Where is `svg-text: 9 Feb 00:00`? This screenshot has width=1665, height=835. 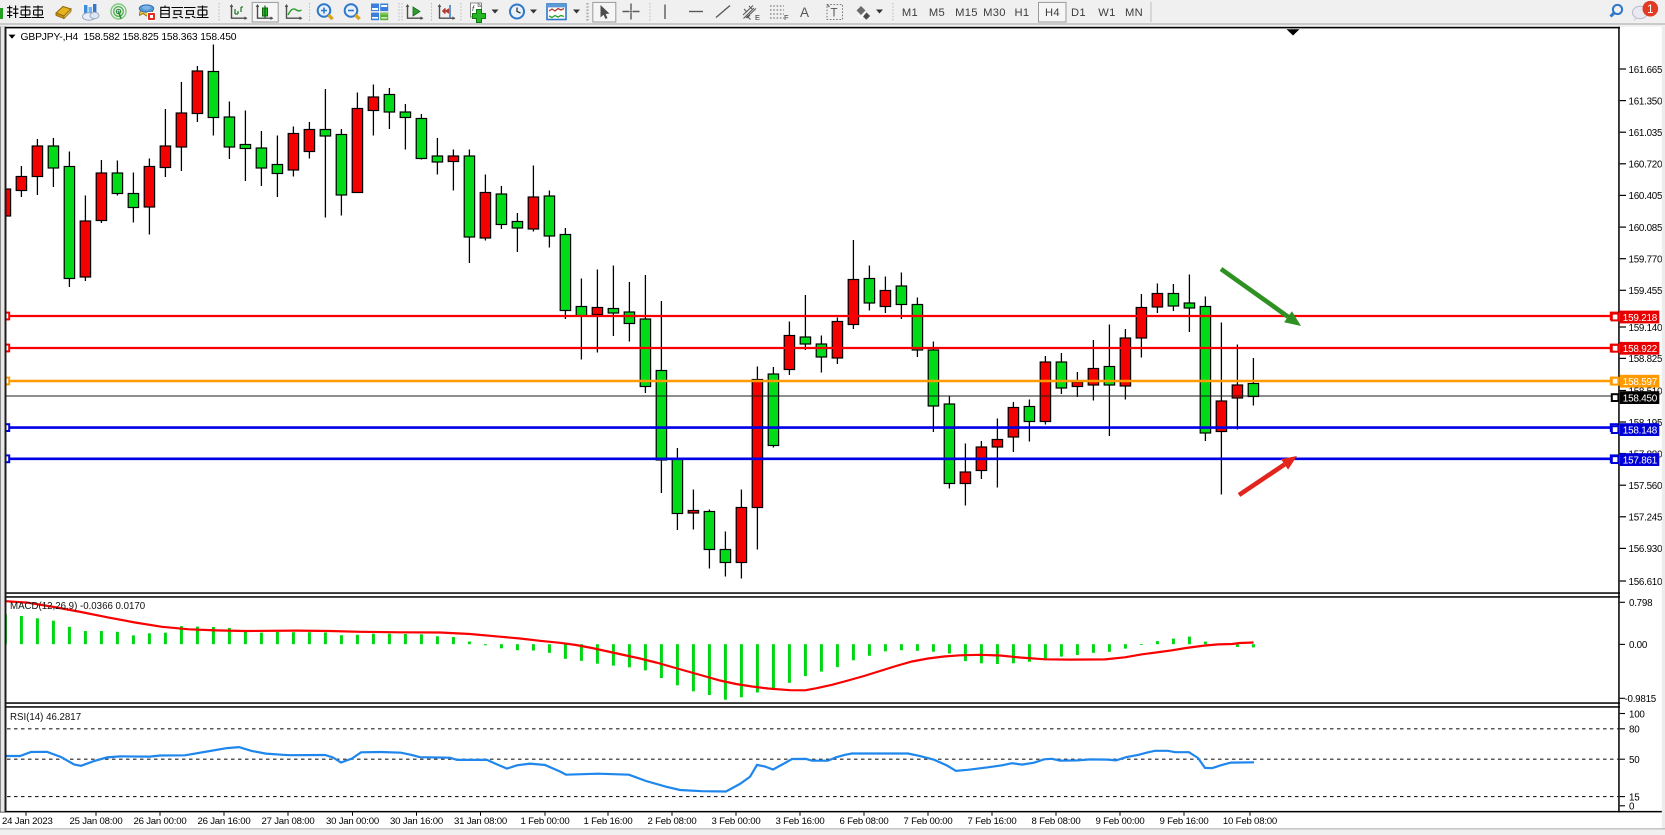 svg-text: 9 Feb 00:00 is located at coordinates (1119, 821).